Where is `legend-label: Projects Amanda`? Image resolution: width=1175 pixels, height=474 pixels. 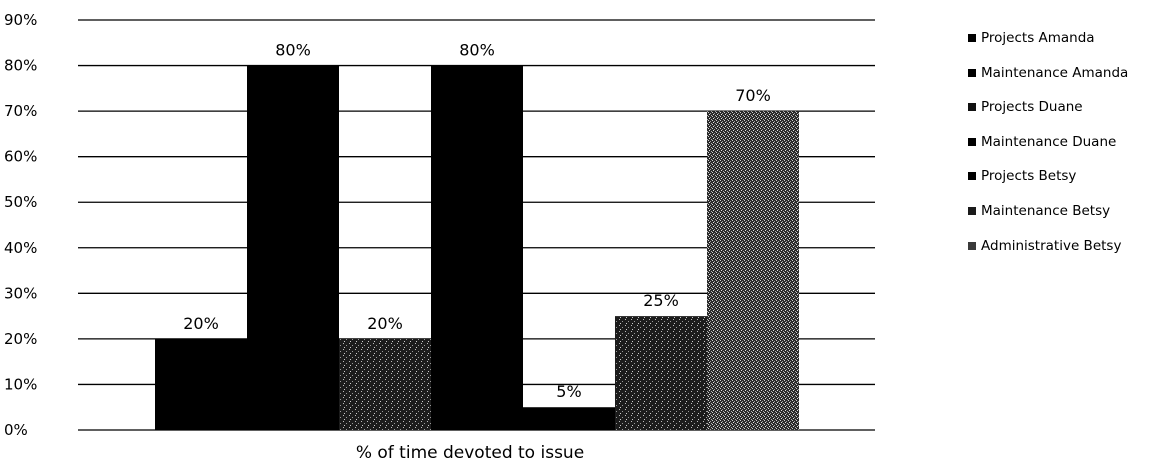 legend-label: Projects Amanda is located at coordinates (1038, 38).